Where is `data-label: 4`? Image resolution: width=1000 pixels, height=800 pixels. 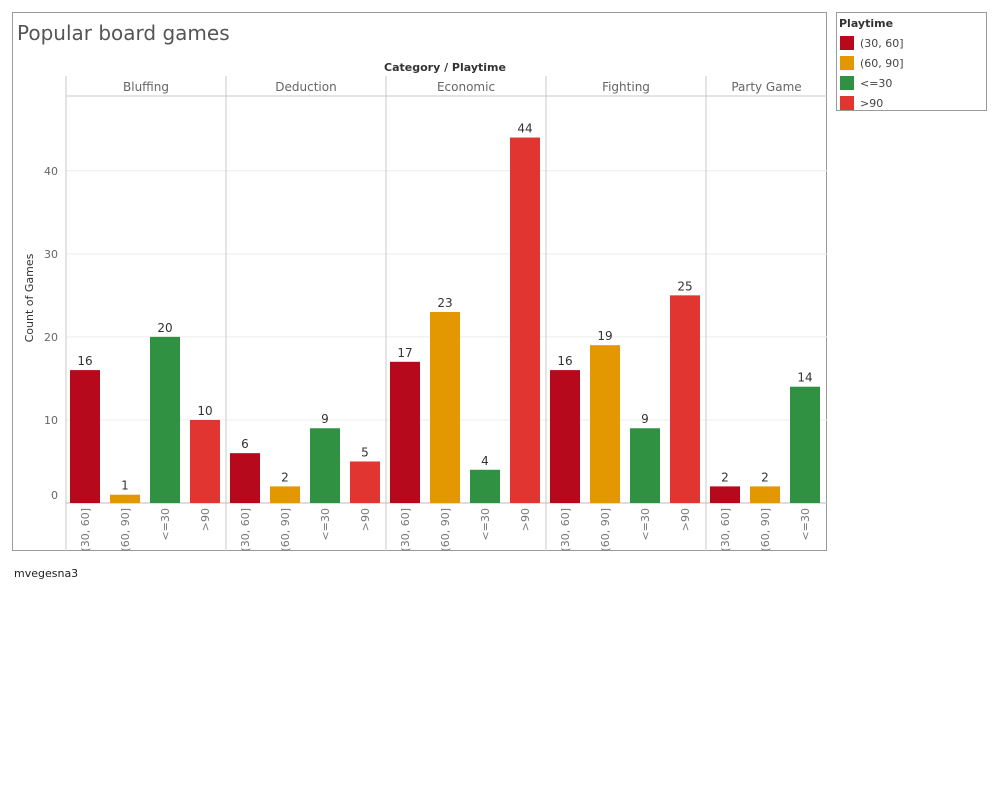 data-label: 4 is located at coordinates (485, 461).